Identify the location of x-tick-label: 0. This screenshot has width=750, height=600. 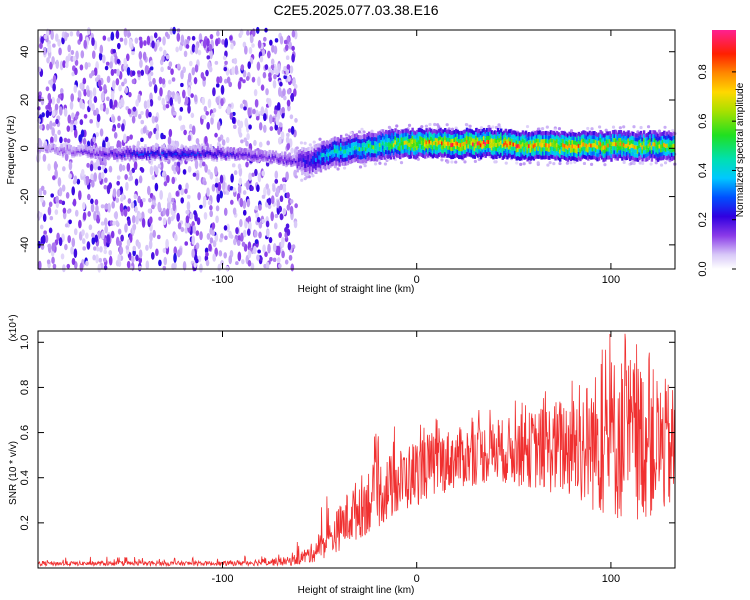
(417, 280).